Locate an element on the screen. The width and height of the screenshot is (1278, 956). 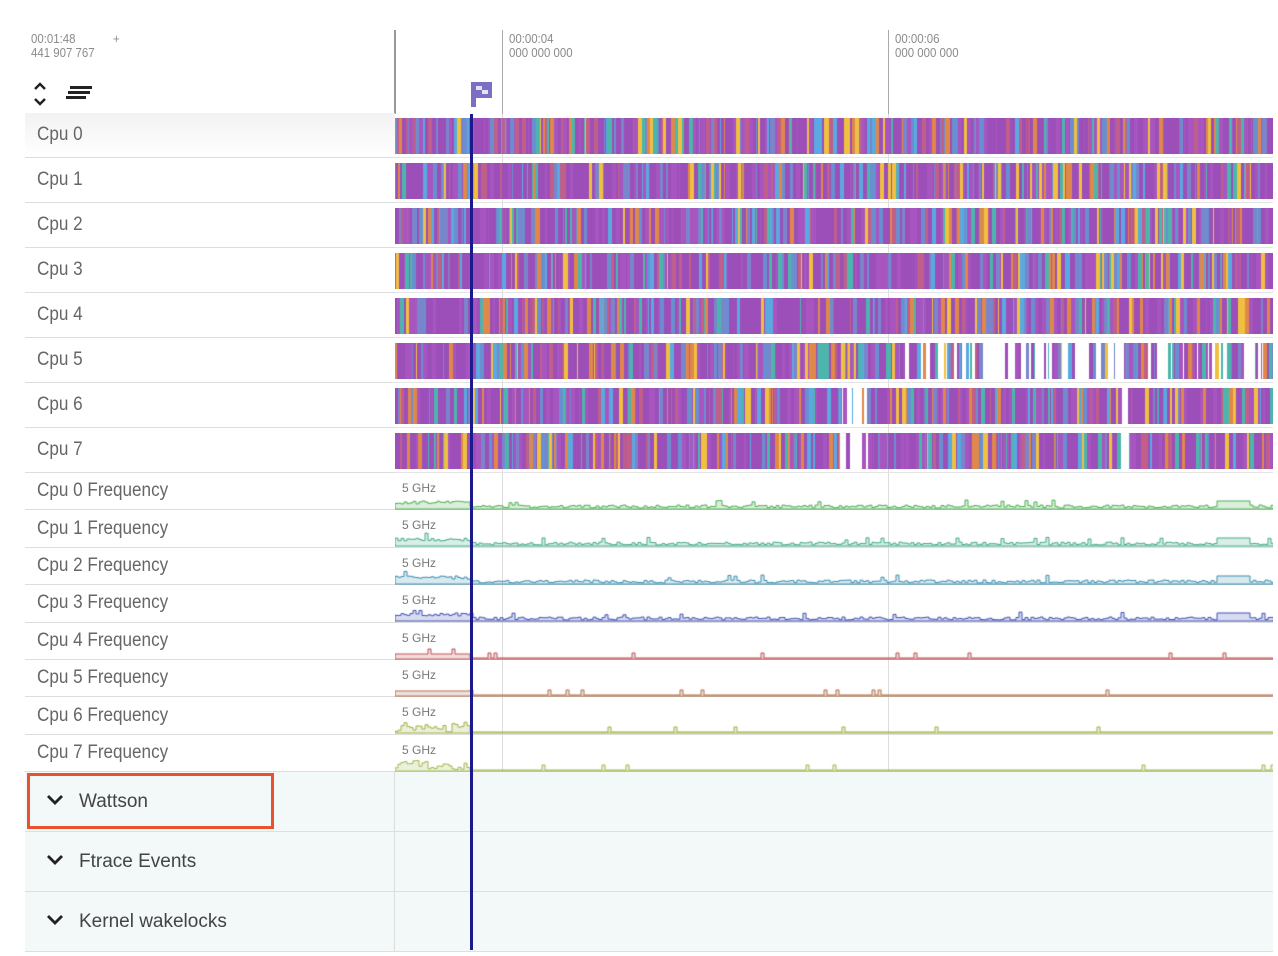
track-group-kernel-wakelocks: Kernel wakelocks is located at coordinates (649, 922).